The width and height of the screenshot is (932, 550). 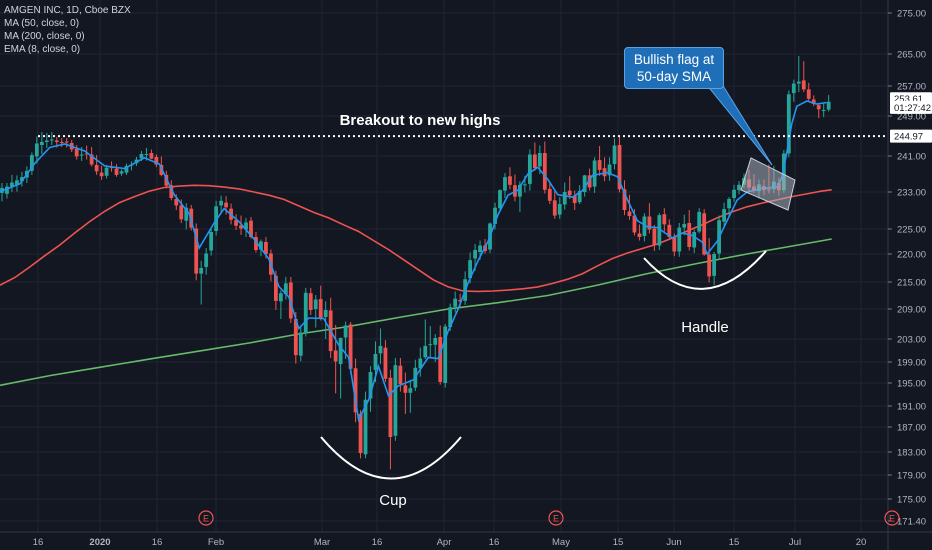 I want to click on price-axis-bg, so click(x=910, y=275).